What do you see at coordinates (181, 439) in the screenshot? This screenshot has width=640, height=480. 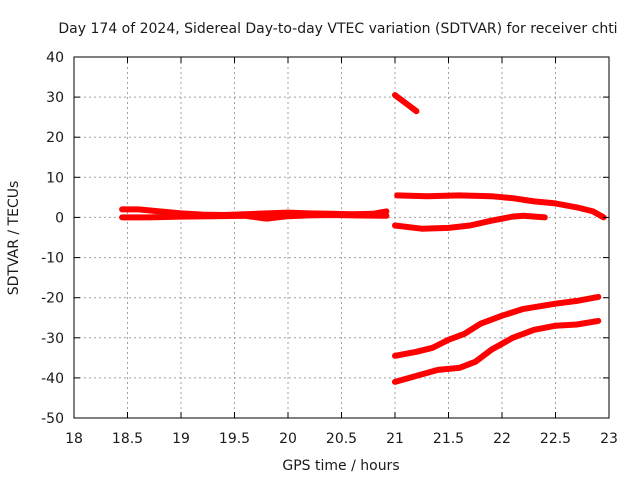 I see `x-tick-label: 19` at bounding box center [181, 439].